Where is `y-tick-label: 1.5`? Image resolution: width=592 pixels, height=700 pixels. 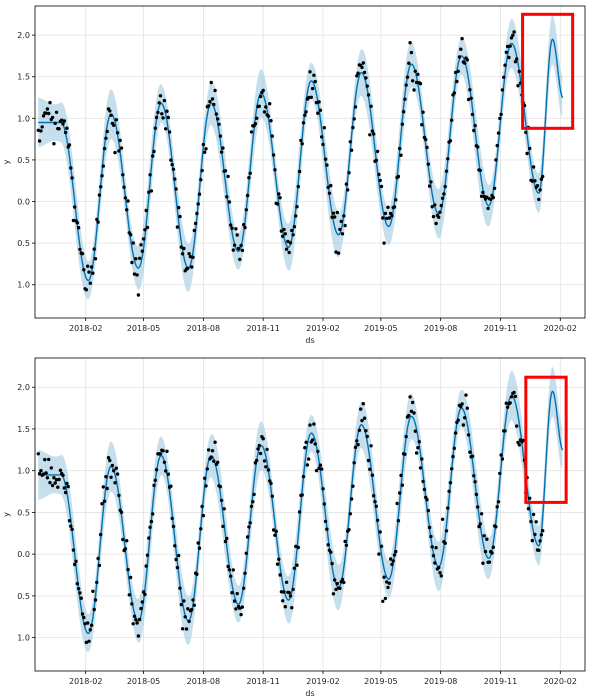 y-tick-label: 1.5 is located at coordinates (23, 77).